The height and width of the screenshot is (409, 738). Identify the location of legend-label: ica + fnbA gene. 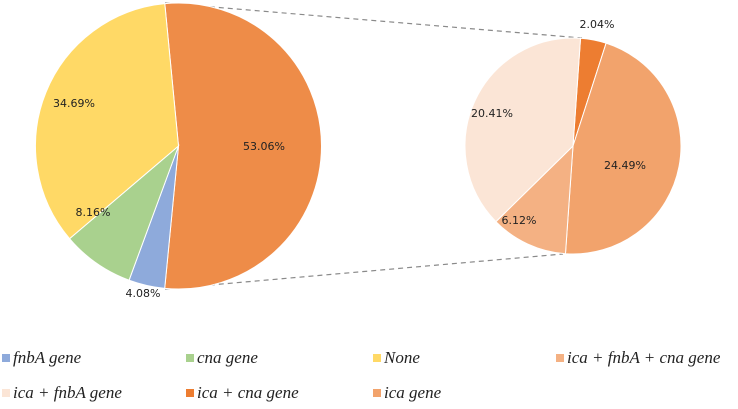
(67, 392).